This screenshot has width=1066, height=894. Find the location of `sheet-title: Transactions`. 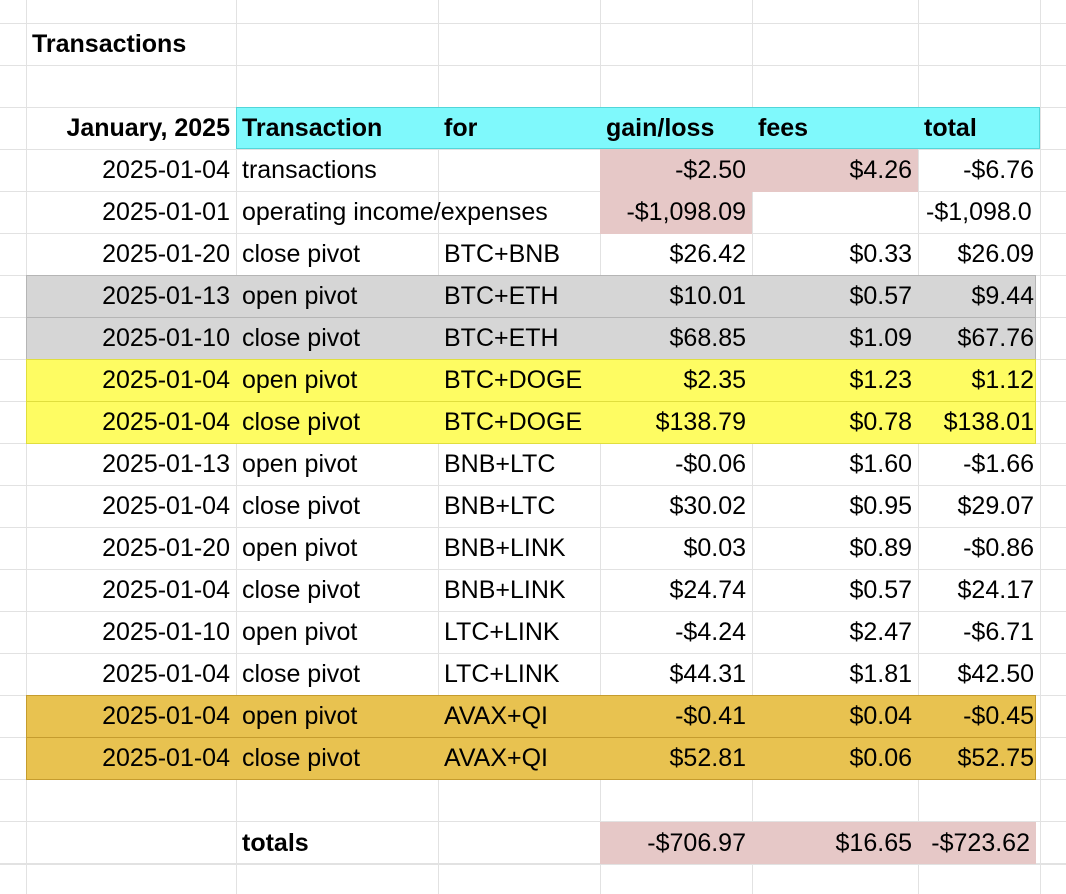

sheet-title: Transactions is located at coordinates (109, 44).